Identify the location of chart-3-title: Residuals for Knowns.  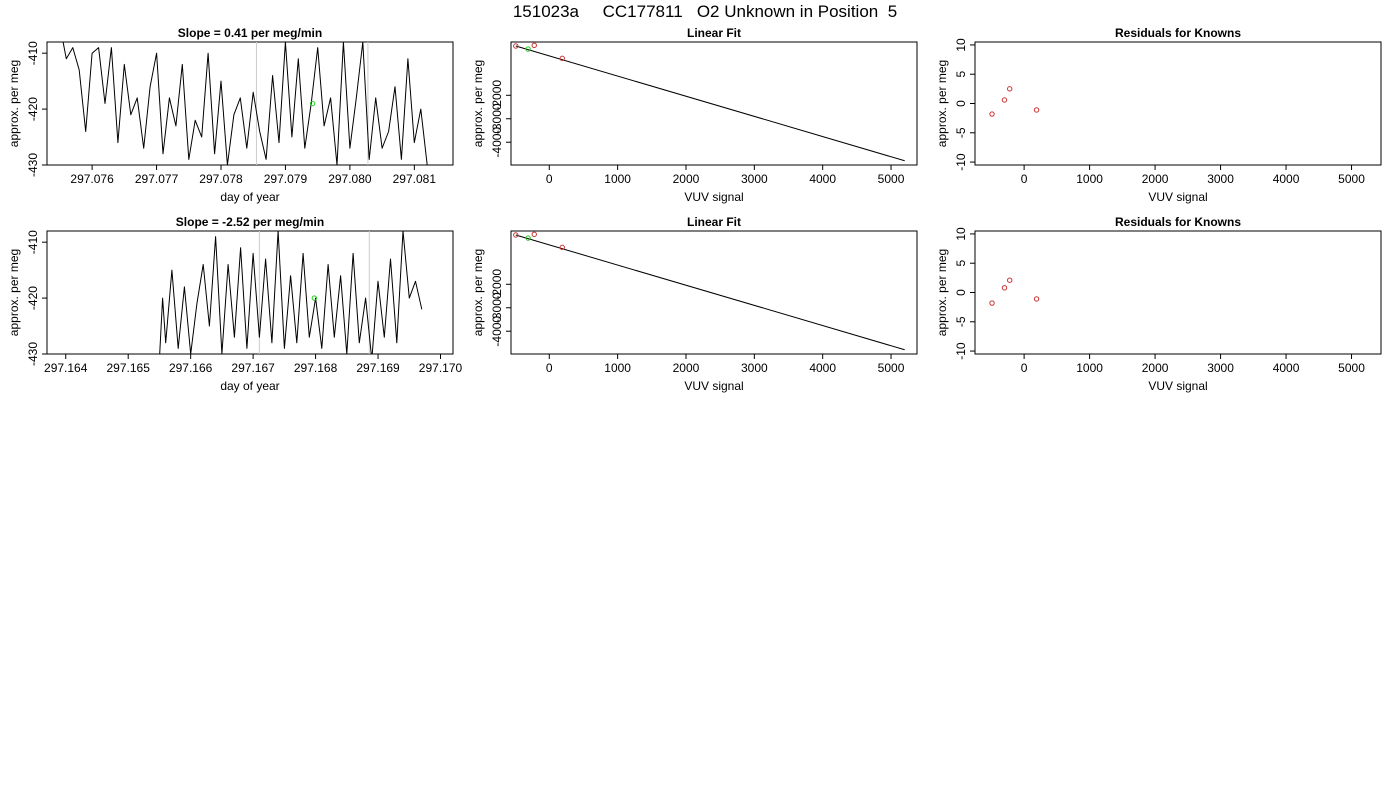
(1178, 33).